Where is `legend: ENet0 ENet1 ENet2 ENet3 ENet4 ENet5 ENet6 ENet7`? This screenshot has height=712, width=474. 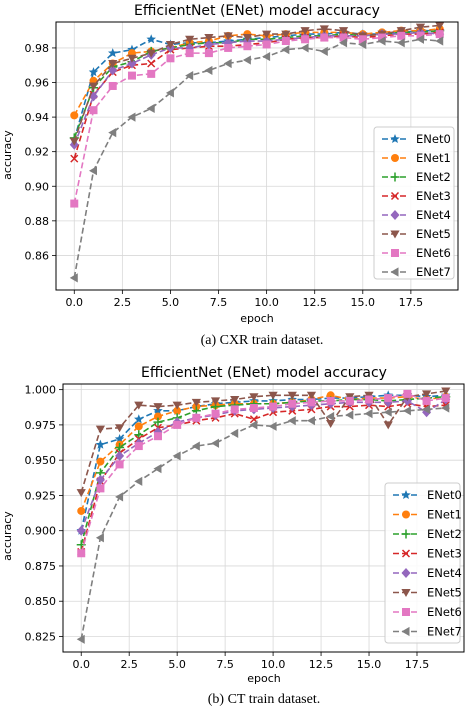
legend: ENet0 ENet1 ENet2 ENet3 ENet4 ENet5 ENet6 ENet7 is located at coordinates (423, 563).